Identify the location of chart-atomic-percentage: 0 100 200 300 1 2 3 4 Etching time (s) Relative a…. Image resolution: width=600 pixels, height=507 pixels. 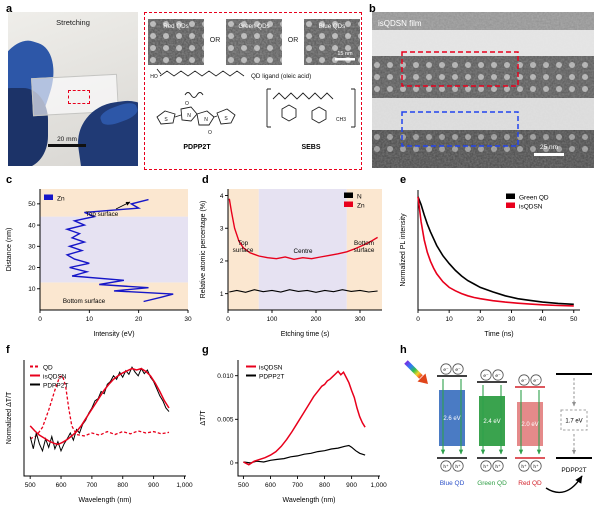
(291, 263).